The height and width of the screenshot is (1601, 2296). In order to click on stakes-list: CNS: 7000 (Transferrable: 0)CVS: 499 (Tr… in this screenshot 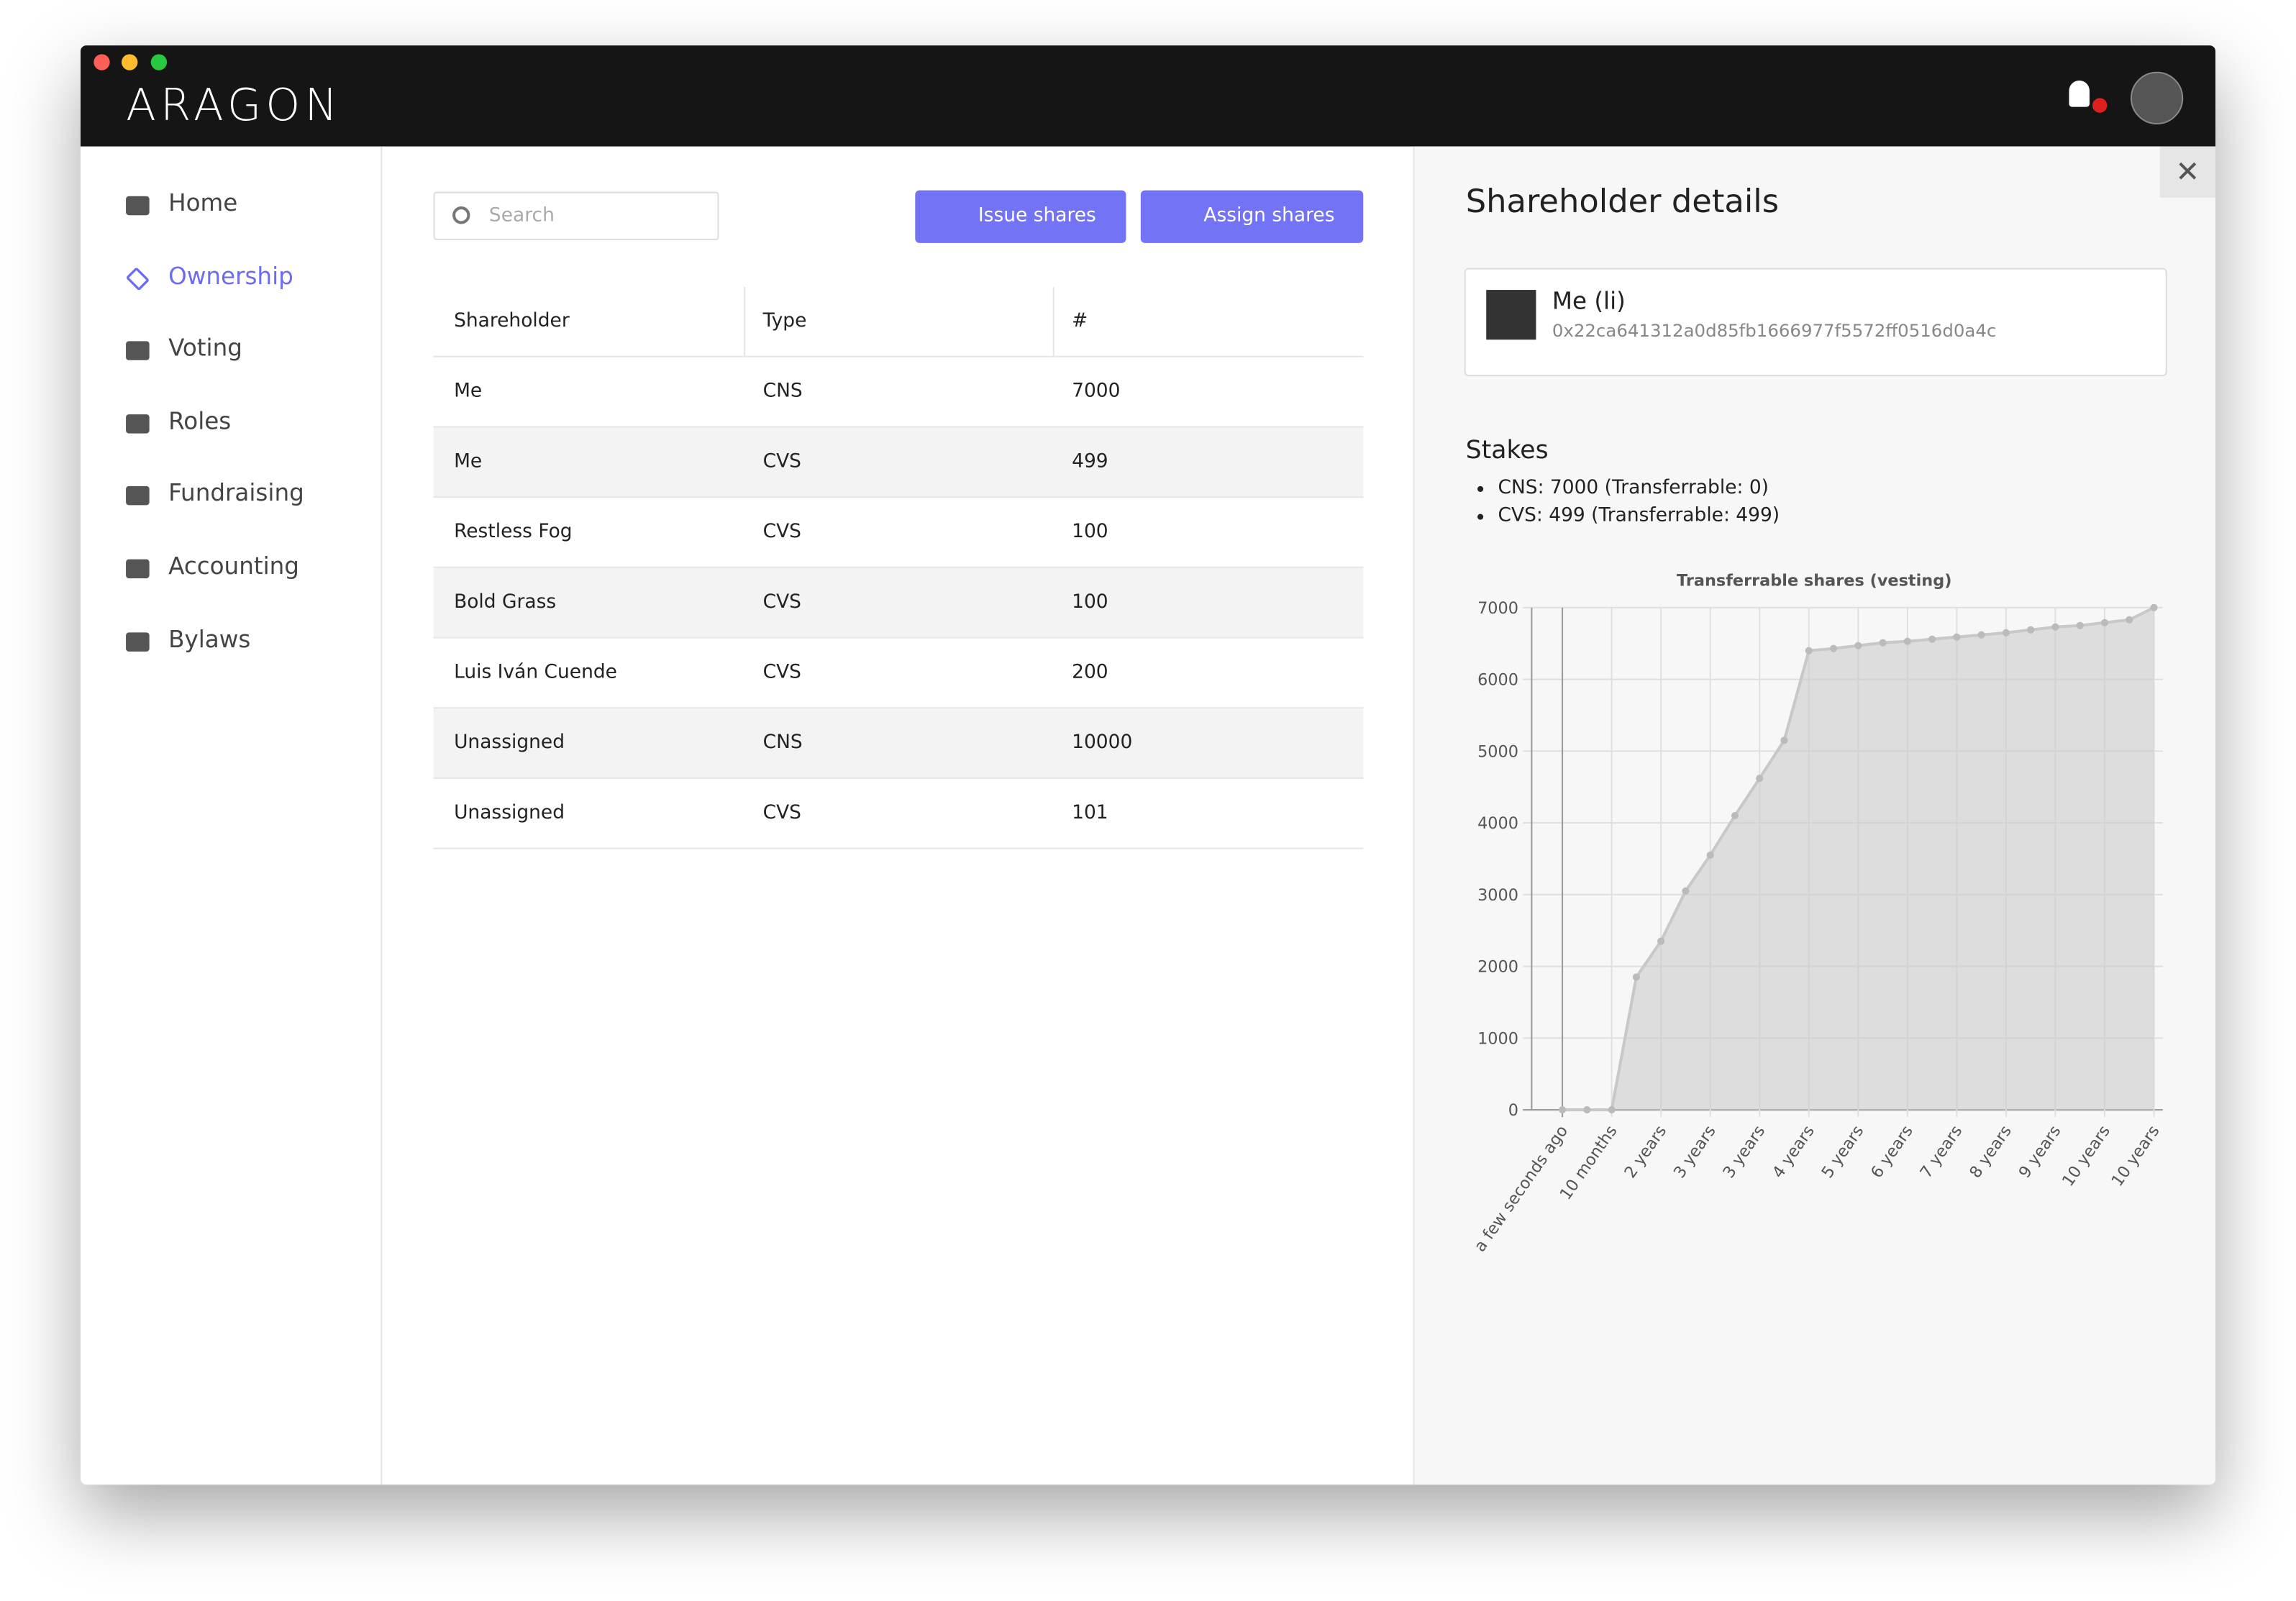, I will do `click(1623, 503)`.